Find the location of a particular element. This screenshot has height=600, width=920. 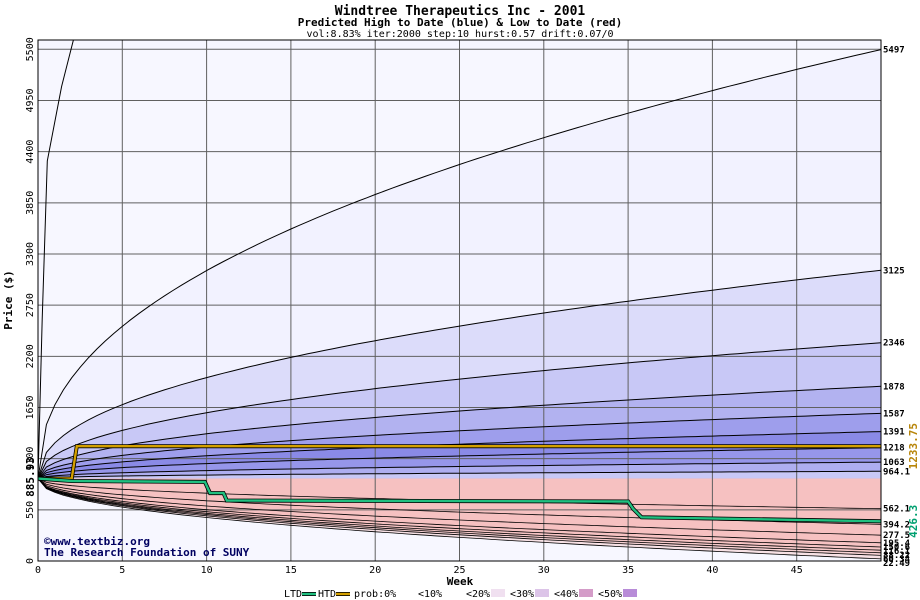

percentile-label-116.1: 116.1 is located at coordinates (896, 552).